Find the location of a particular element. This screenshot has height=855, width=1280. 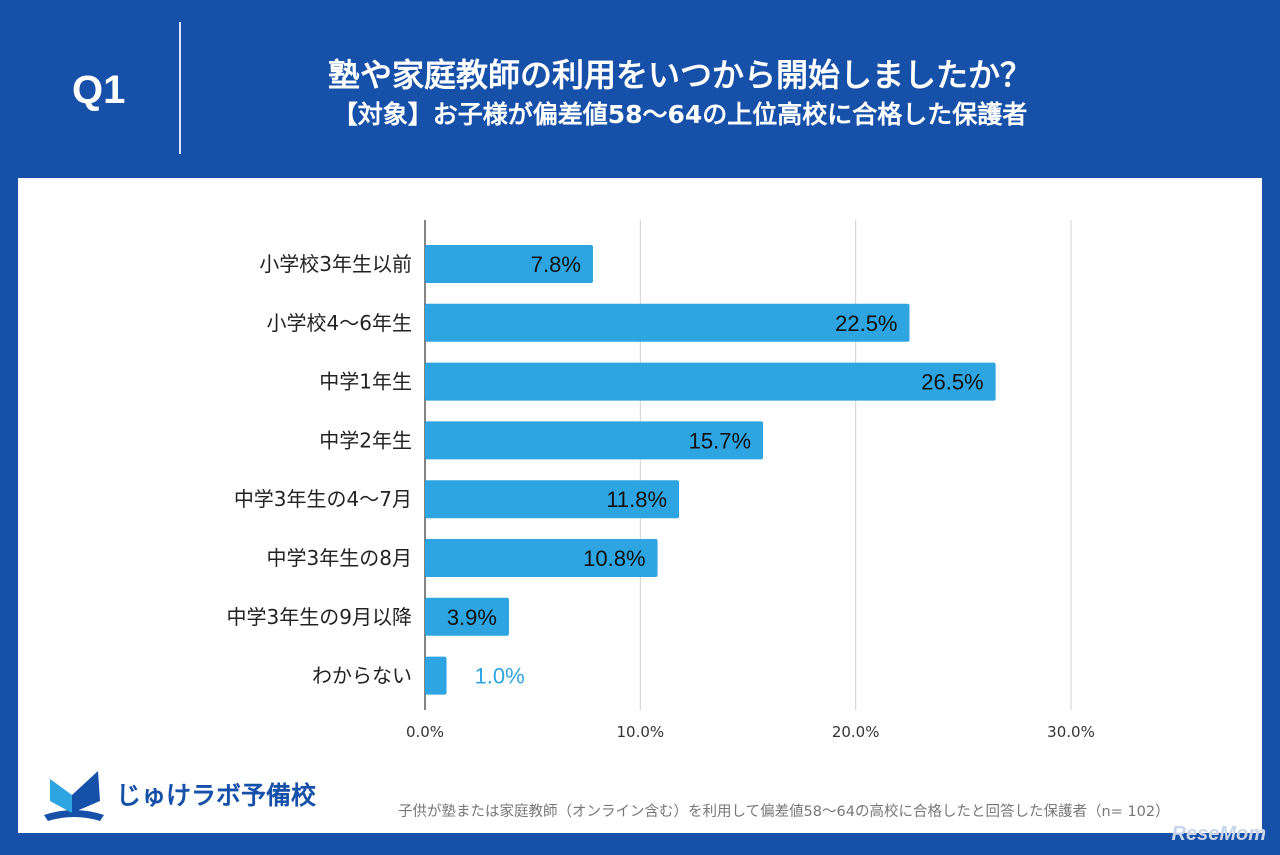

x-tick-label: 10.0% is located at coordinates (641, 732).